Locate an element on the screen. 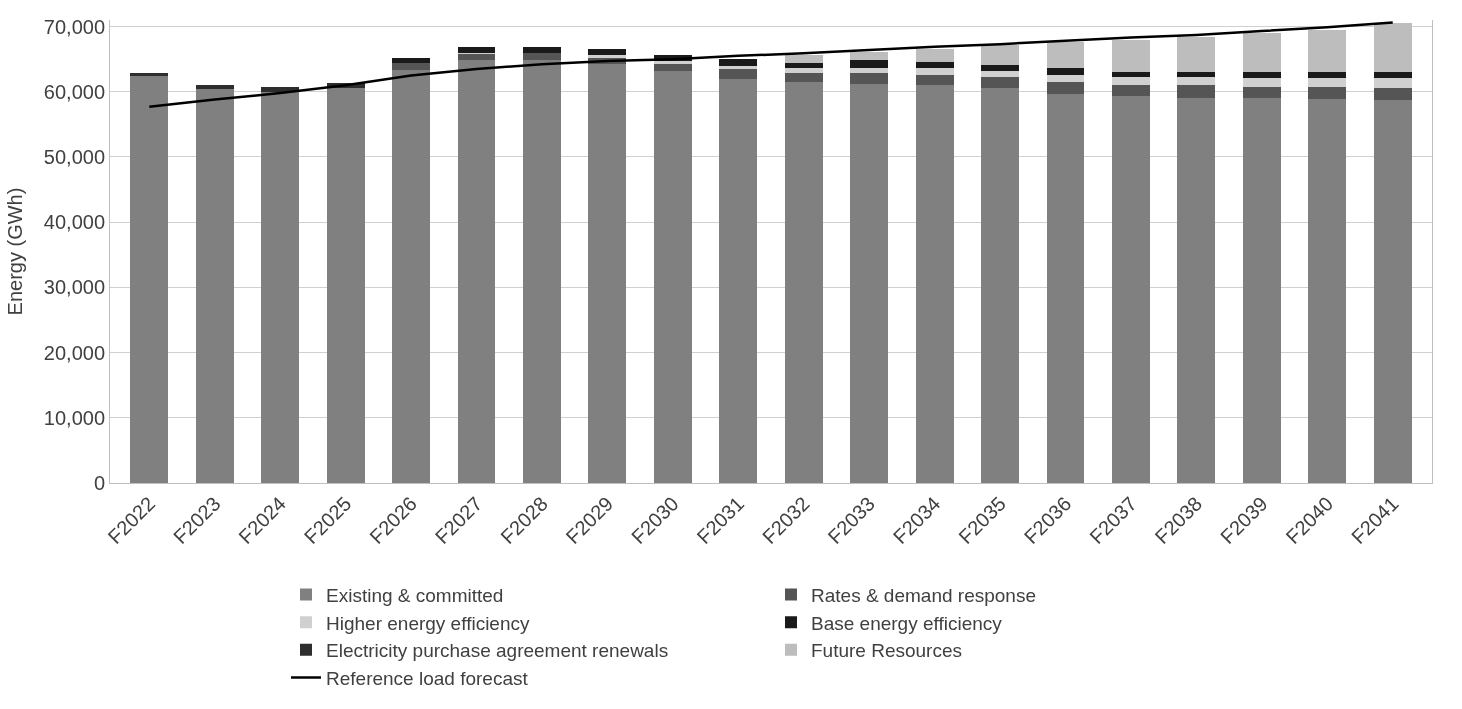 The width and height of the screenshot is (1462, 709). y-tick-label: 30,000 is located at coordinates (74, 287).